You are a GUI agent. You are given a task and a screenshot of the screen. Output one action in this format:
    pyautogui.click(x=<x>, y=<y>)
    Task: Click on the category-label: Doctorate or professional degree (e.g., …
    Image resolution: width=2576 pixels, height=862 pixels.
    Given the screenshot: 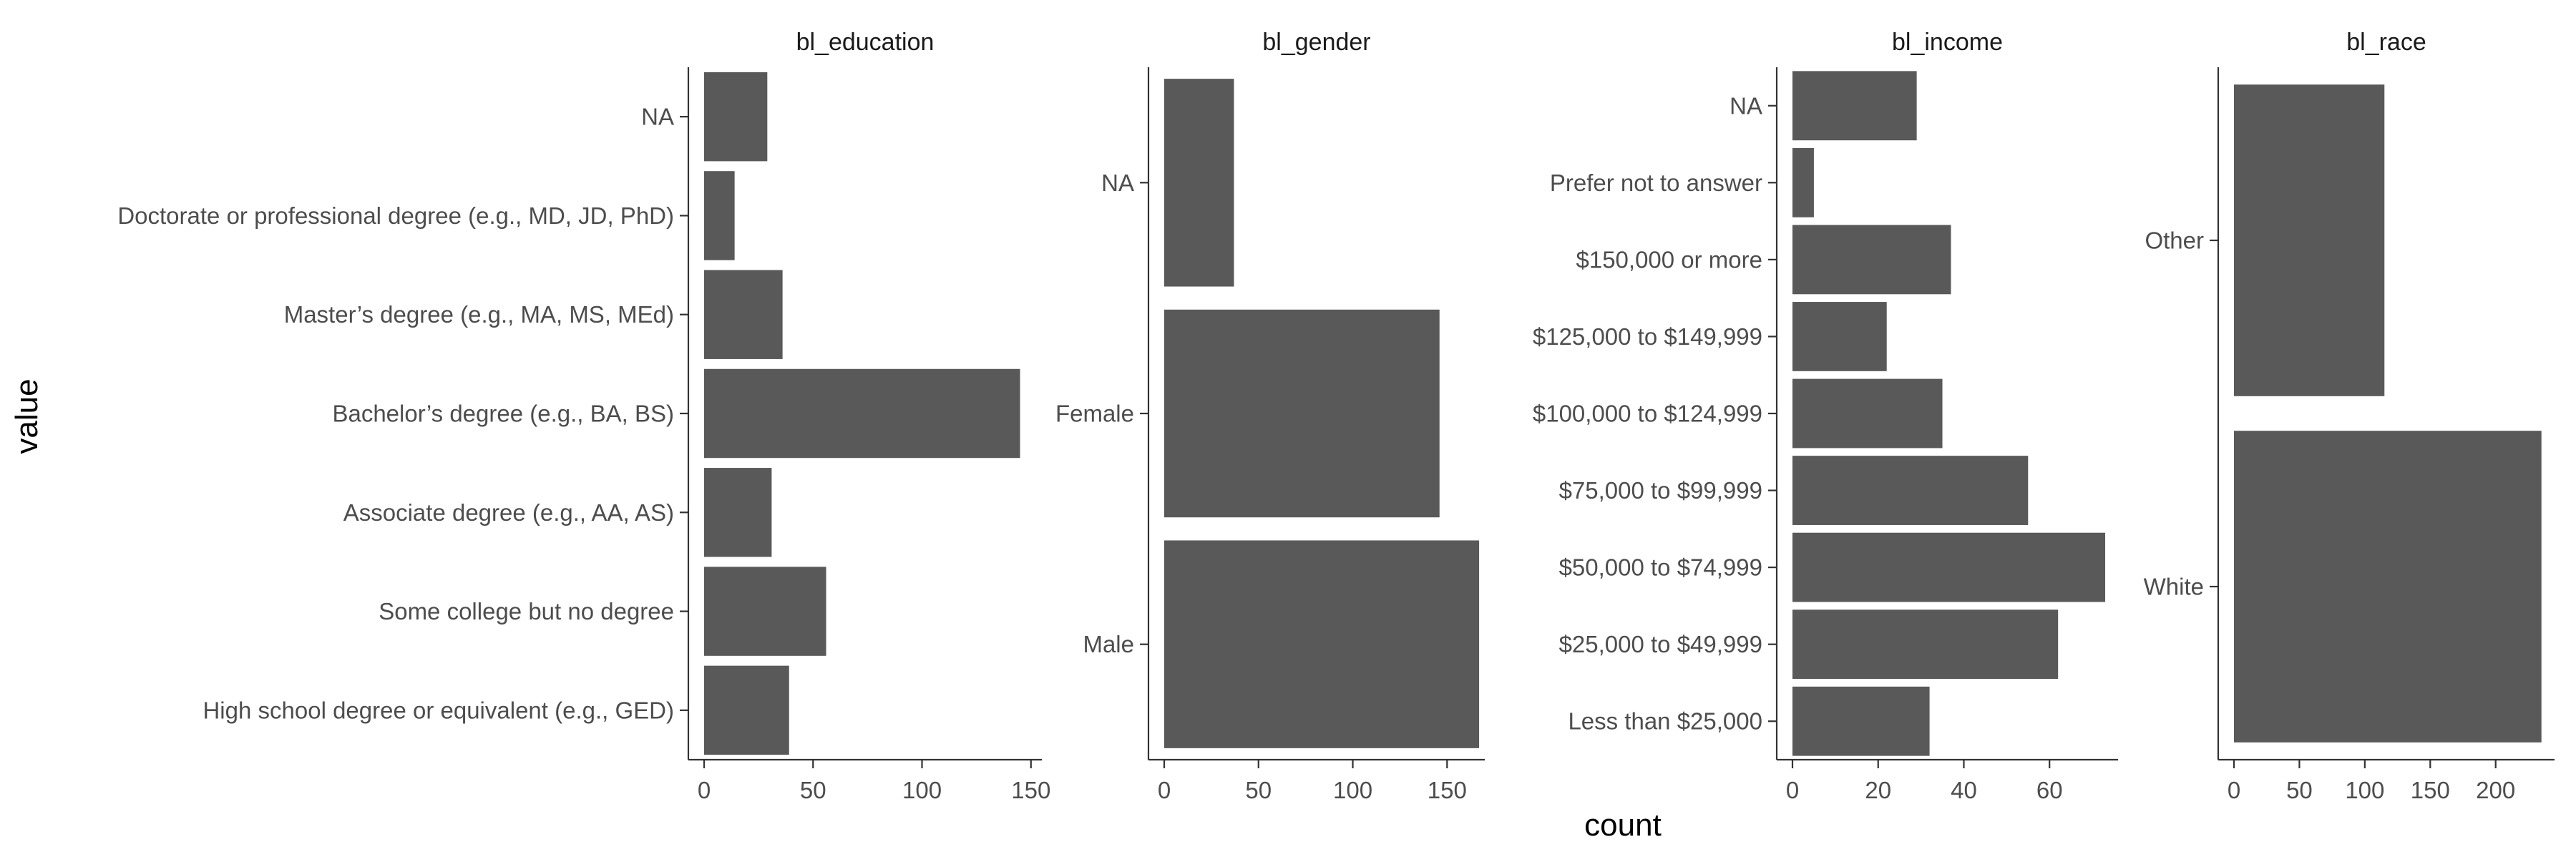 What is the action you would take?
    pyautogui.click(x=395, y=215)
    